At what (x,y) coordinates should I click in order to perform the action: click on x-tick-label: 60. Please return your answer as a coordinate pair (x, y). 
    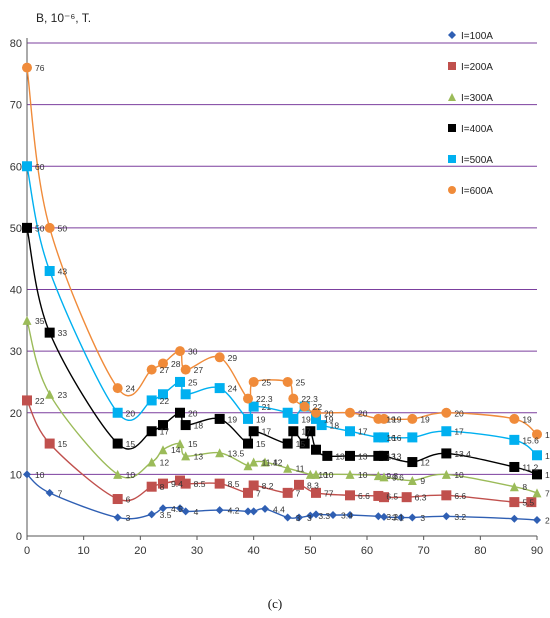
    Looking at the image, I should click on (367, 551).